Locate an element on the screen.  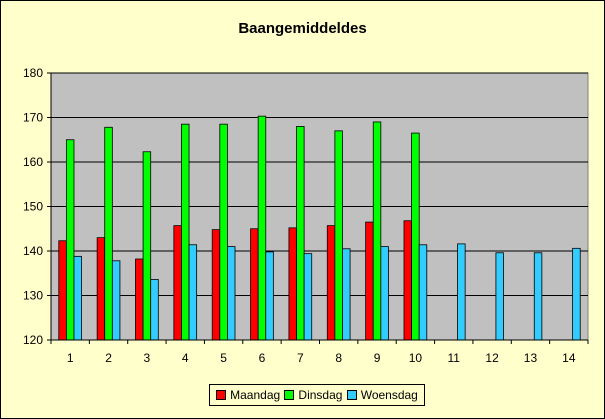
y-tick-label-170: 170 is located at coordinates (33, 118).